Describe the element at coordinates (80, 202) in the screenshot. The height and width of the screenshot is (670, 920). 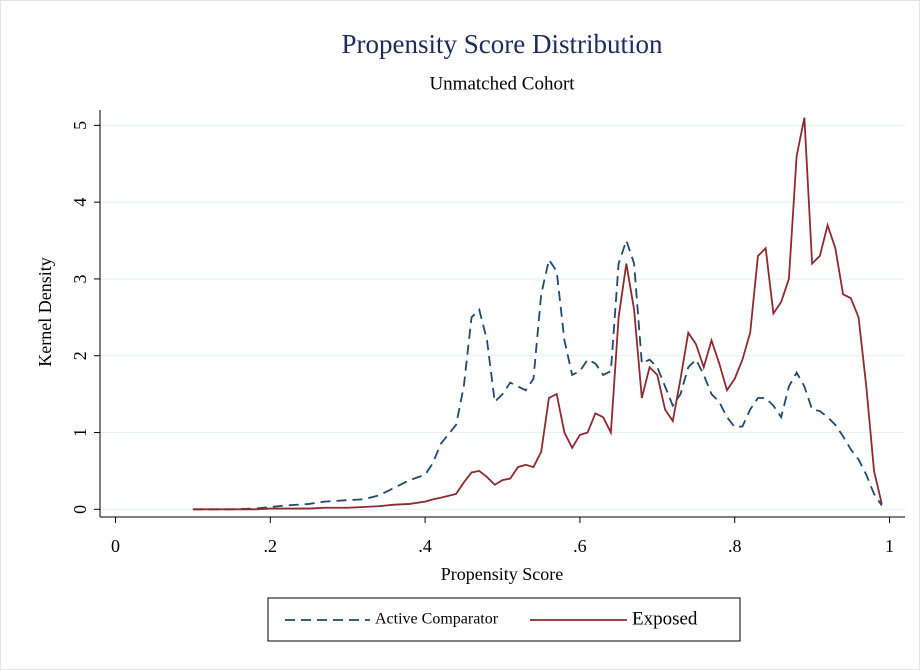
I see `y-tick-label: 4` at that location.